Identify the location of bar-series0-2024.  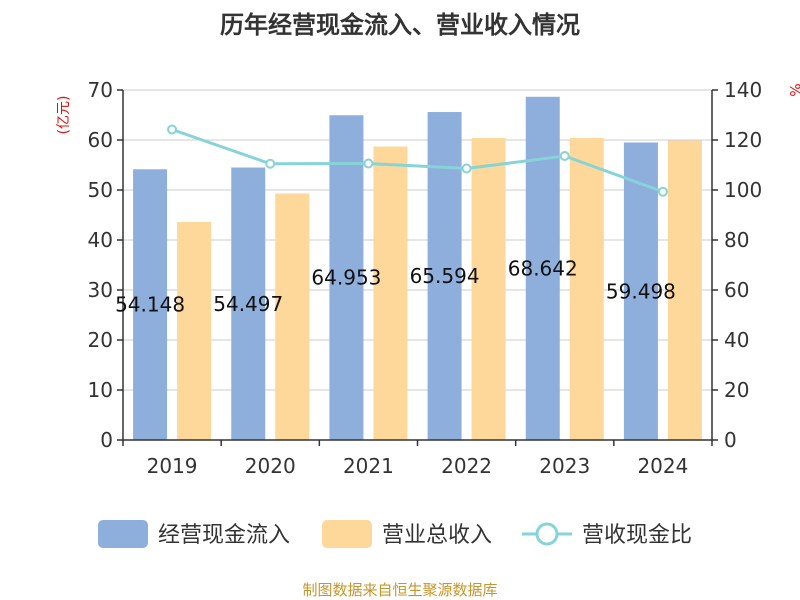
(640, 291).